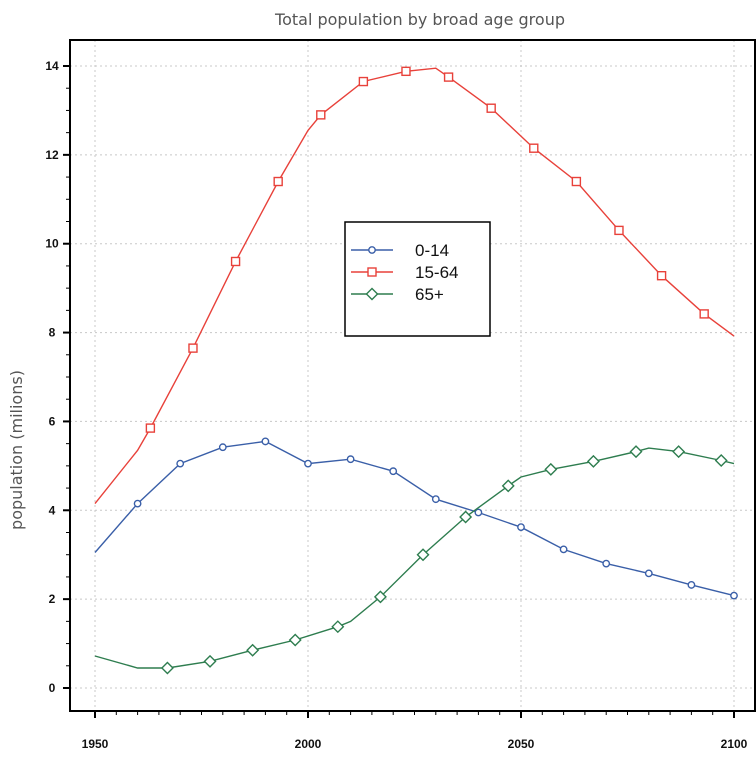  What do you see at coordinates (734, 744) in the screenshot?
I see `x-tick-label: 2100` at bounding box center [734, 744].